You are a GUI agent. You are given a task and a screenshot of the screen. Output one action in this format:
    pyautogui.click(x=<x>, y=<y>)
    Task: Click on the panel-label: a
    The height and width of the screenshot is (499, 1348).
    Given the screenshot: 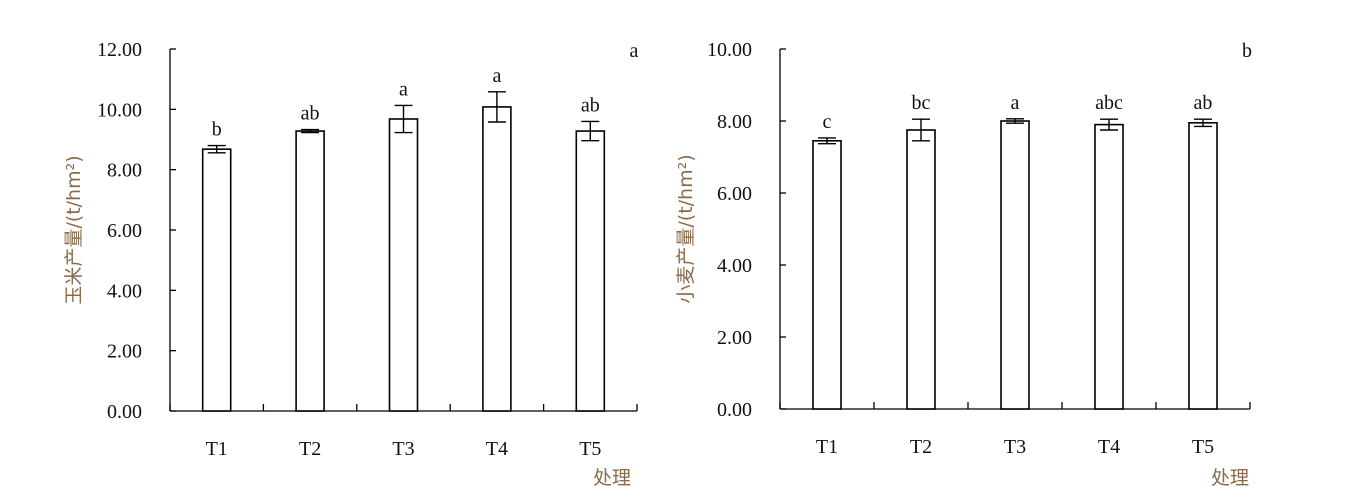 What is the action you would take?
    pyautogui.click(x=634, y=51)
    